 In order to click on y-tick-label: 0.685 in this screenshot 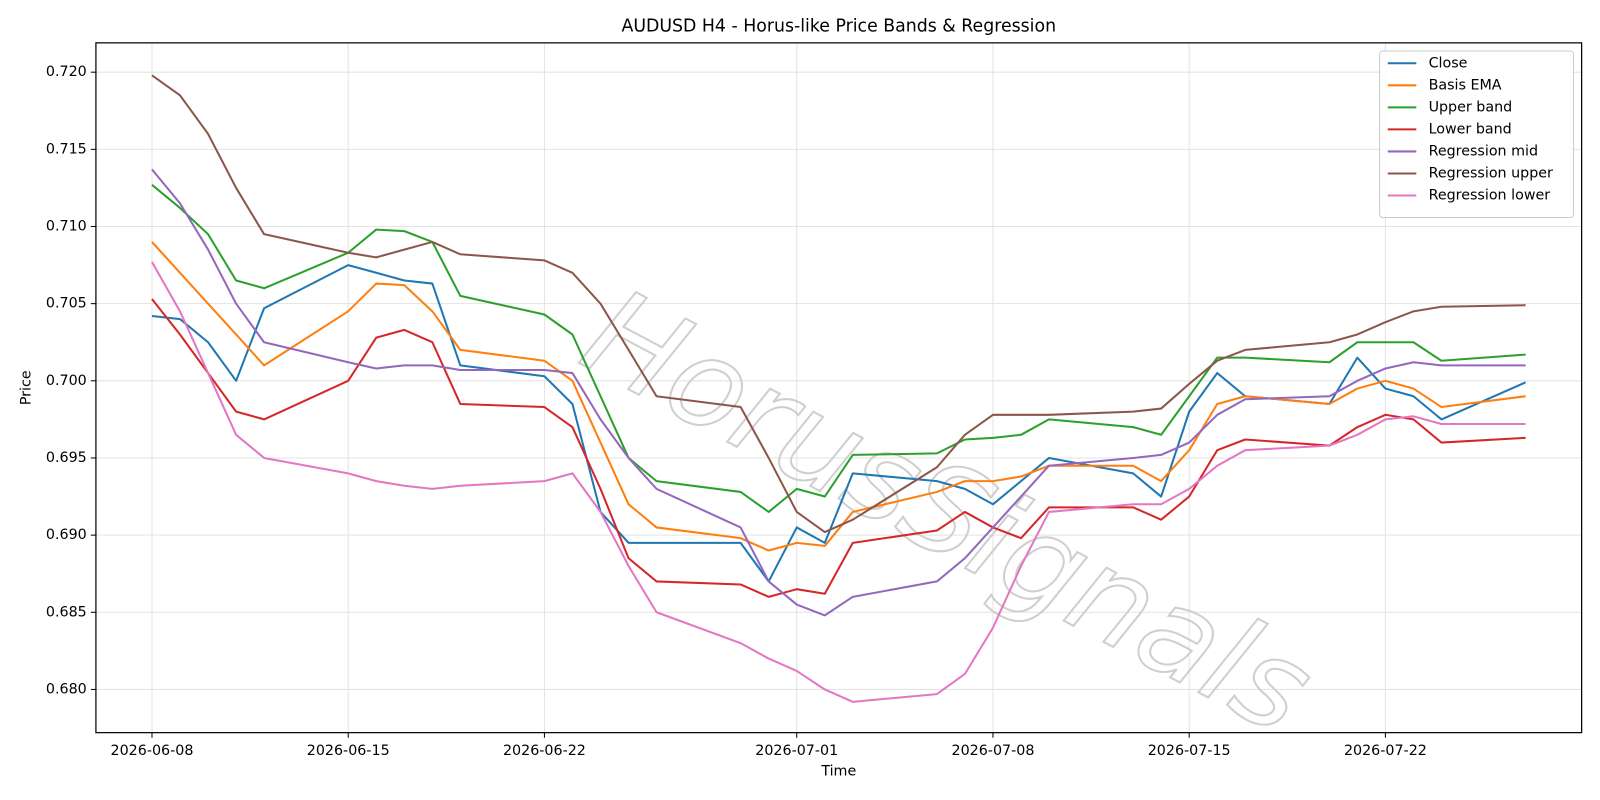, I will do `click(66, 612)`.